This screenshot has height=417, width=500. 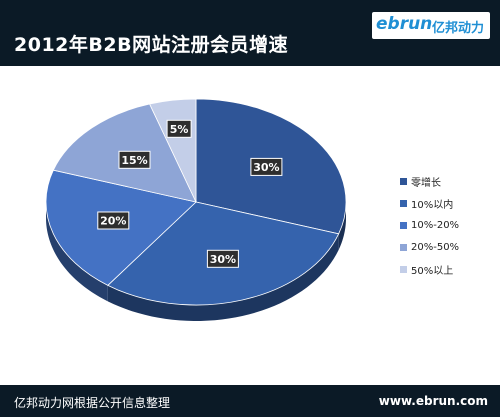 What do you see at coordinates (151, 45) in the screenshot?
I see `chart-title: 2012年B2B网站注册会员增速` at bounding box center [151, 45].